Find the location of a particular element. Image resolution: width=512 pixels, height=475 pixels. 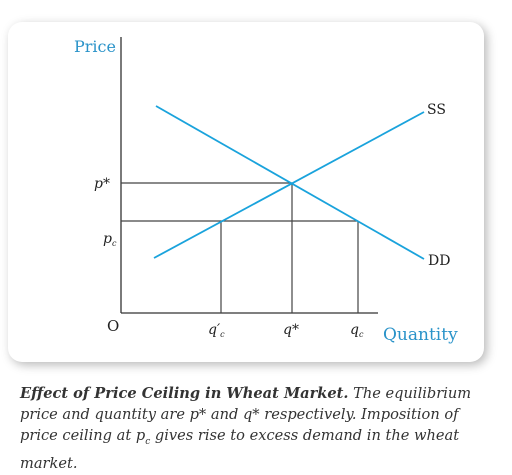

p-c-base: p is located at coordinates (107, 239).